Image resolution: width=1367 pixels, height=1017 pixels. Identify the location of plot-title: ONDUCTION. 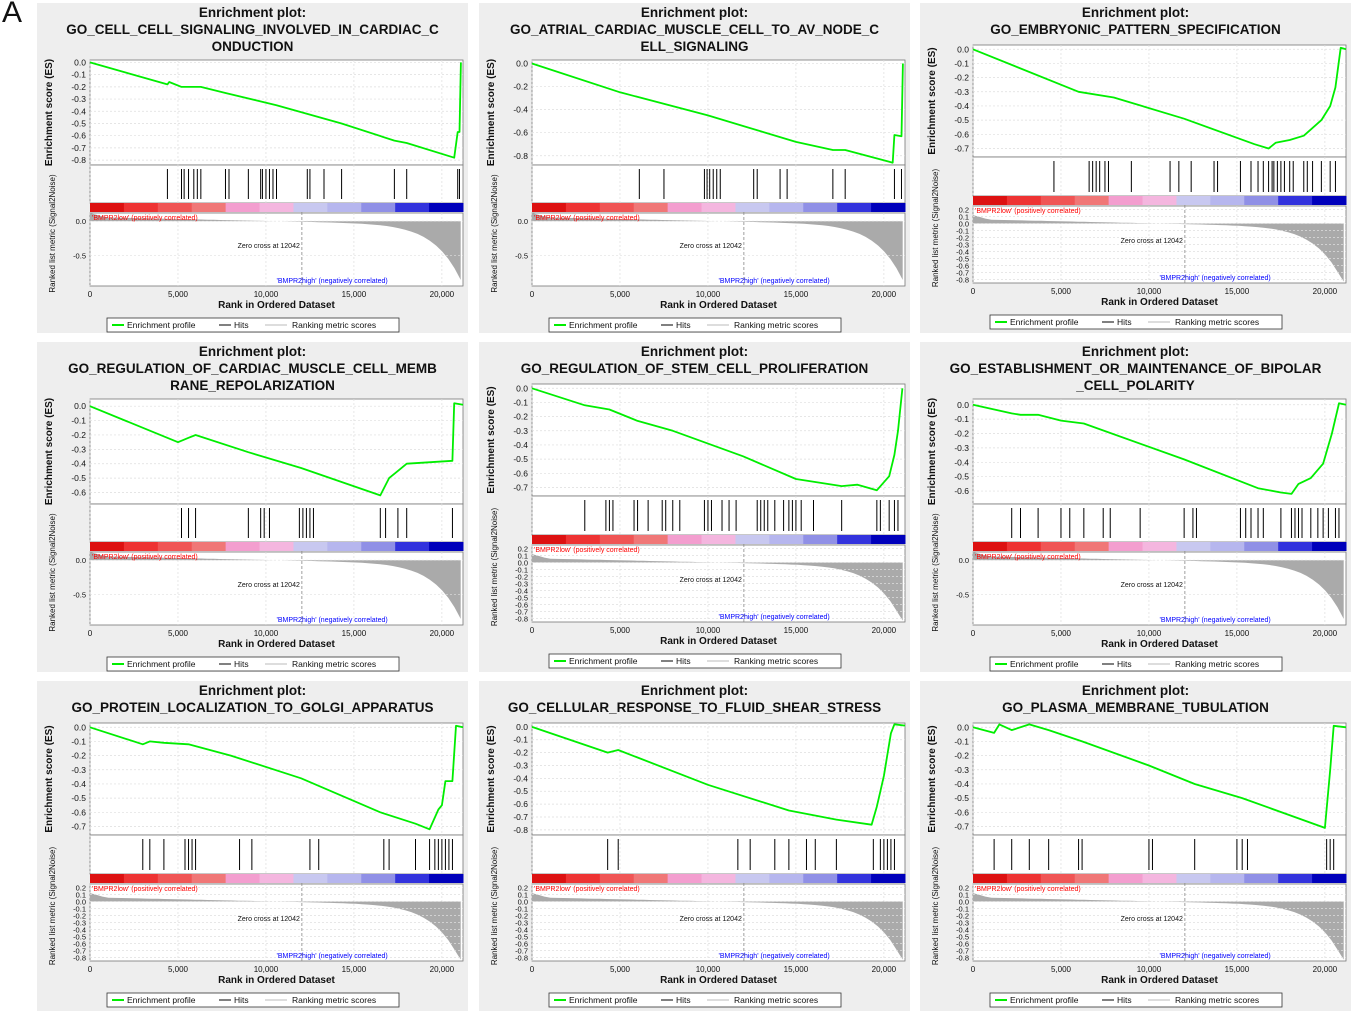
(253, 46).